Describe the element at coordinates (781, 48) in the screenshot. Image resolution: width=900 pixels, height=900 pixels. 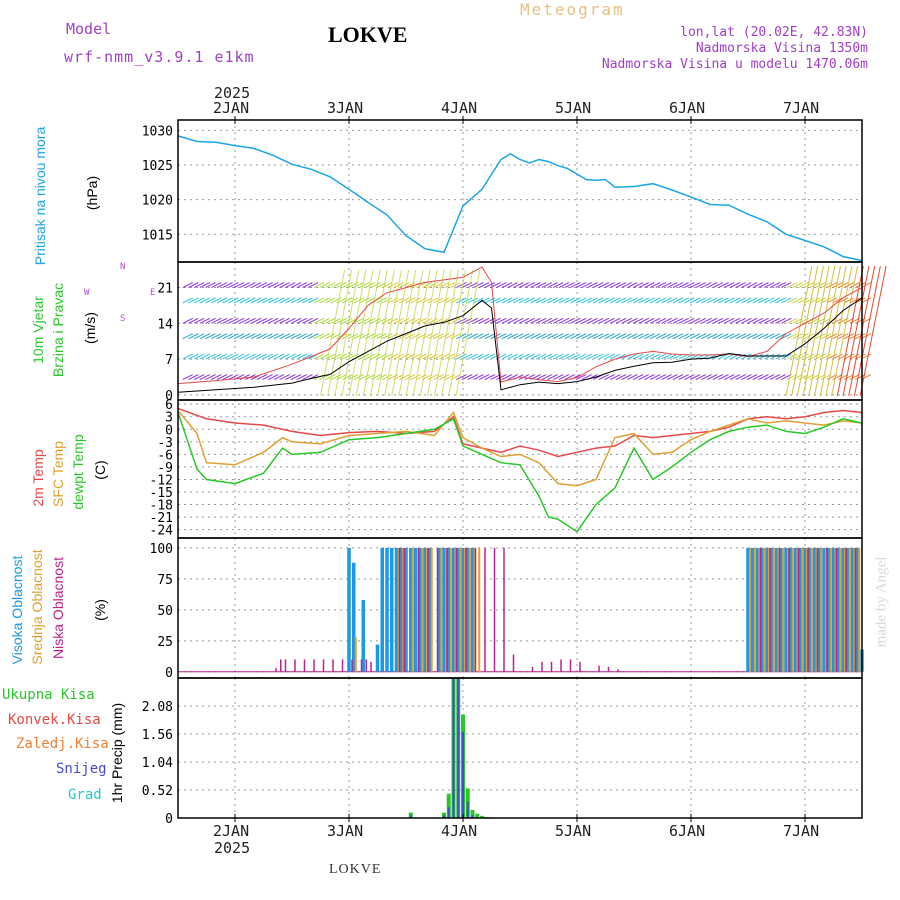
I see `elevation-label: Nadmorska Visina 1350m` at that location.